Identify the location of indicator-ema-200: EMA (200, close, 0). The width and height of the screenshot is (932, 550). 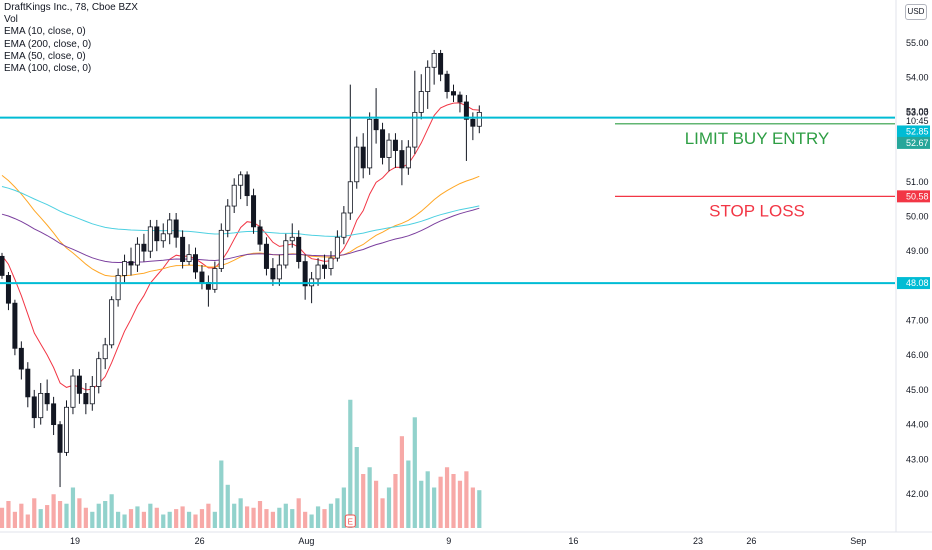
(48, 44).